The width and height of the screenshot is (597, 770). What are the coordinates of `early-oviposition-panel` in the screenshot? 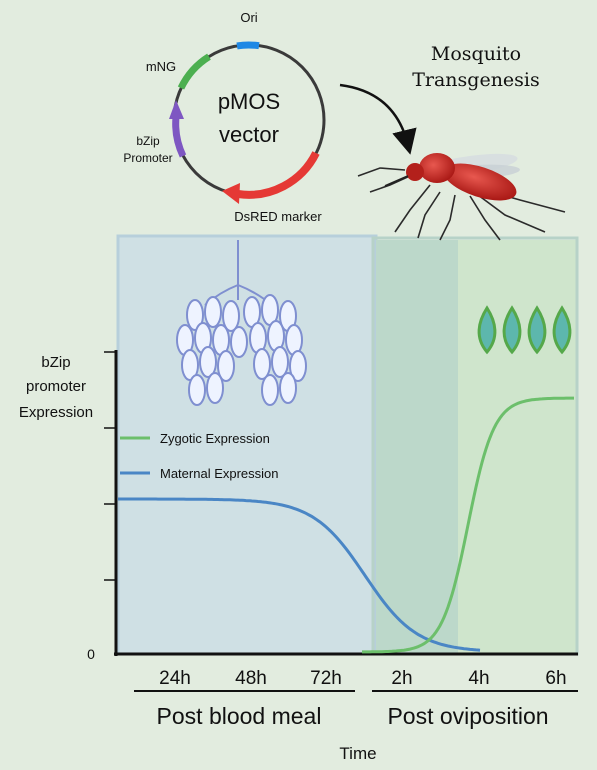 It's located at (417, 447).